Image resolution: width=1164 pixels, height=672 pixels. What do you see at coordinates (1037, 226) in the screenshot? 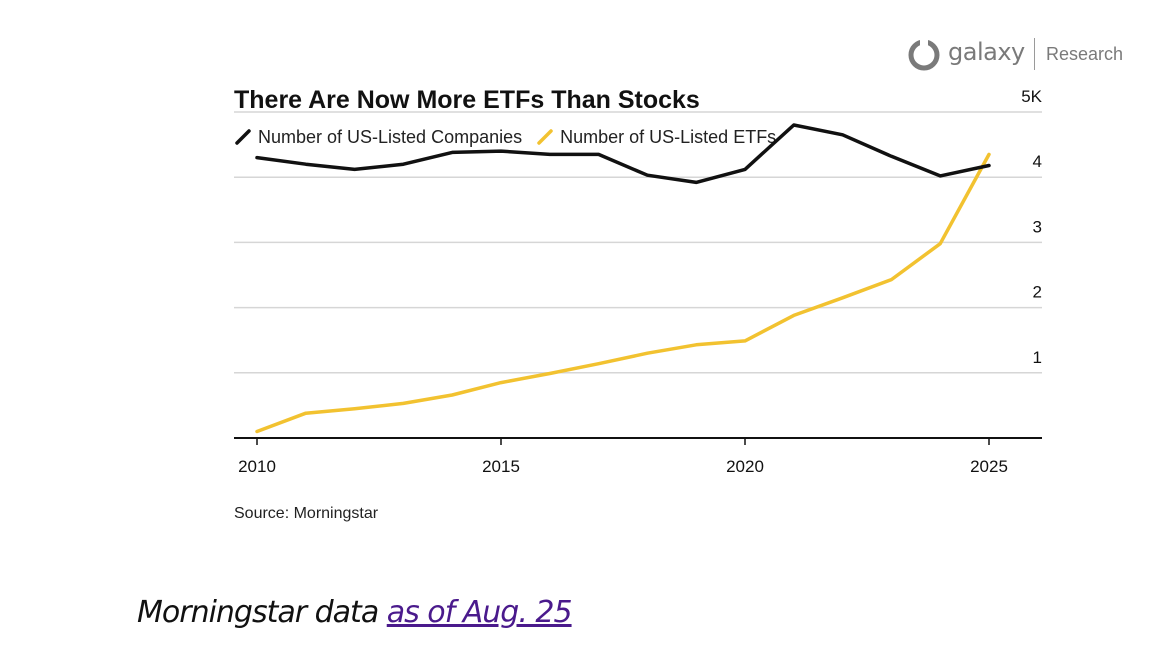
I see `y-tick-label-2: 3` at bounding box center [1037, 226].